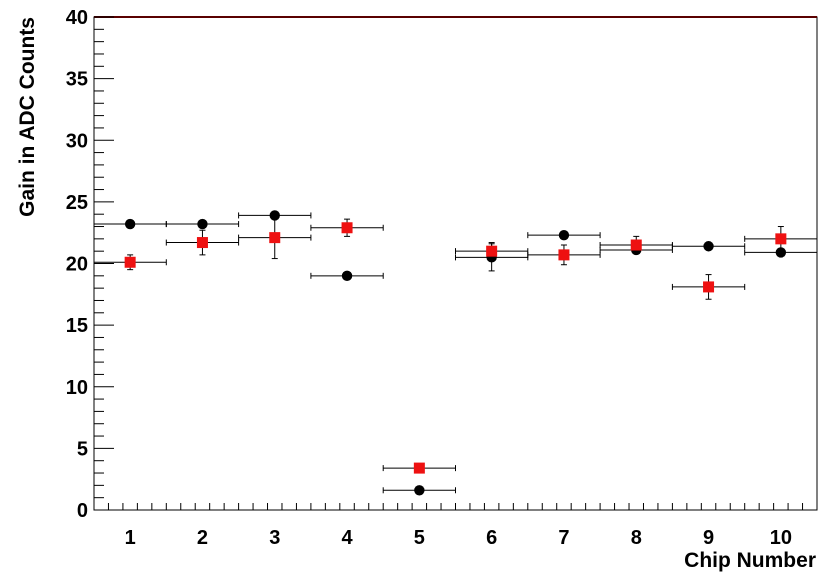 The height and width of the screenshot is (573, 819). I want to click on x-tick-label: 8, so click(636, 538).